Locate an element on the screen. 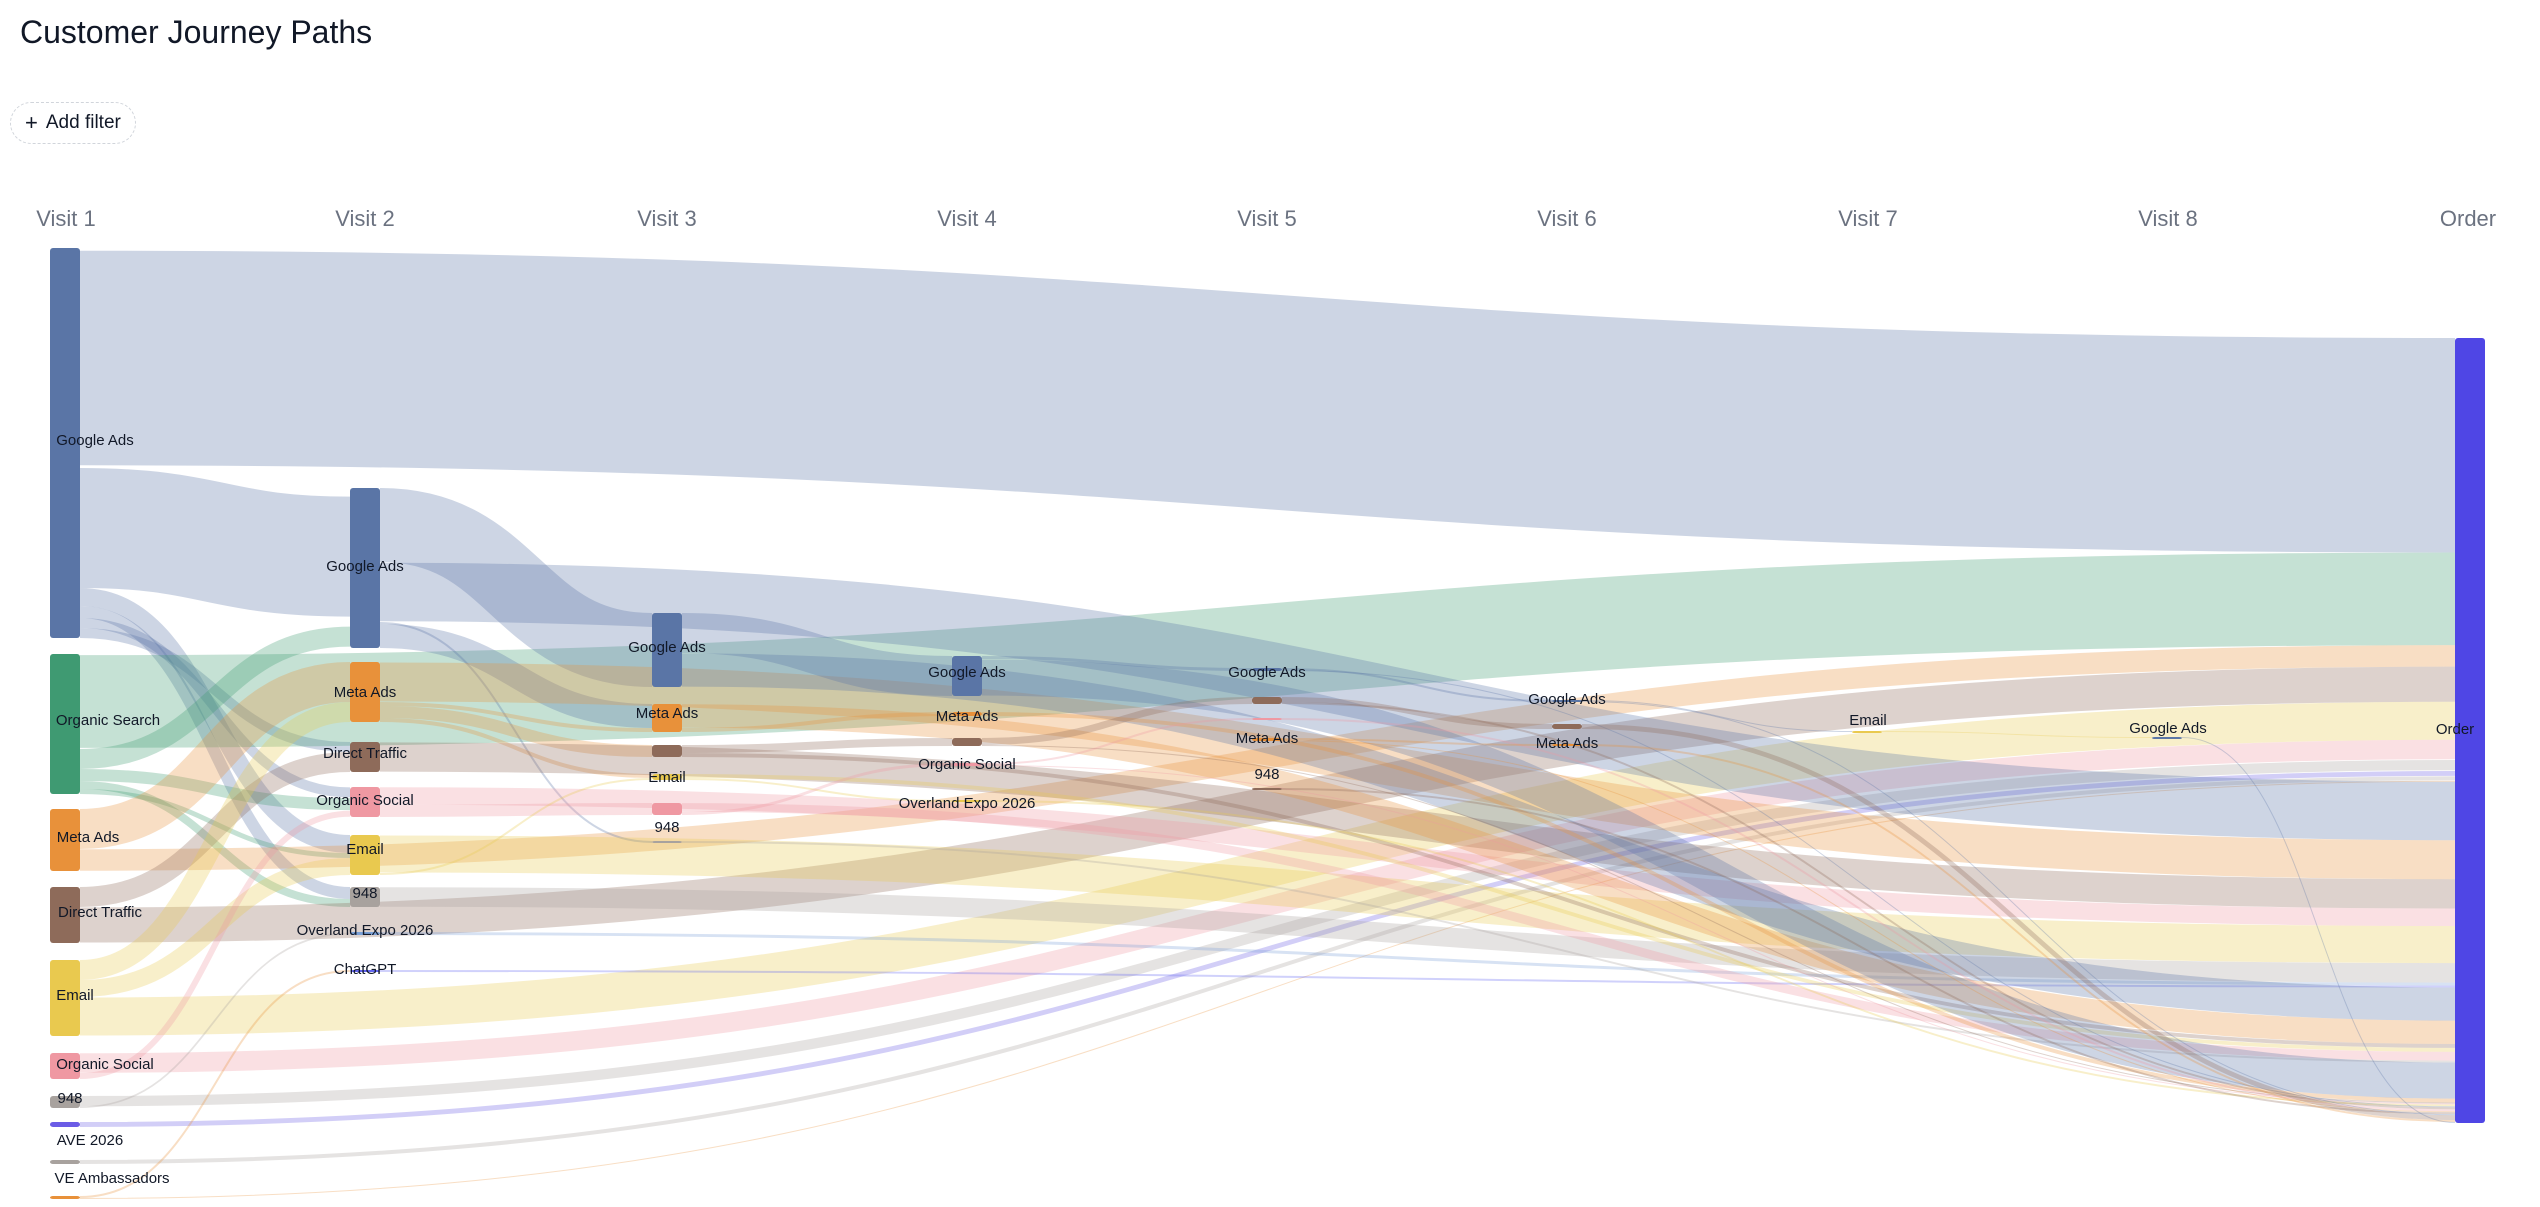 This screenshot has width=2540, height=1207. sankey-link-v3_social-to-order is located at coordinates (1568, 932).